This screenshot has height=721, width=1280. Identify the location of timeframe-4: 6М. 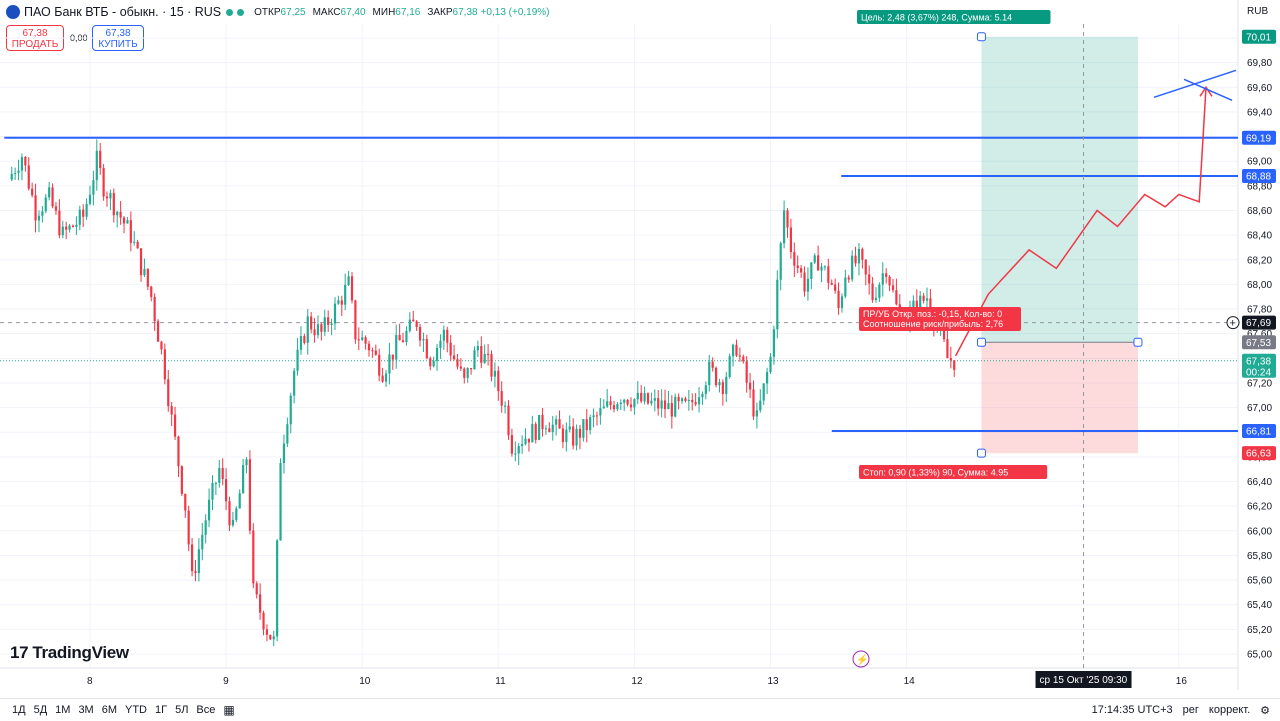
(109, 710).